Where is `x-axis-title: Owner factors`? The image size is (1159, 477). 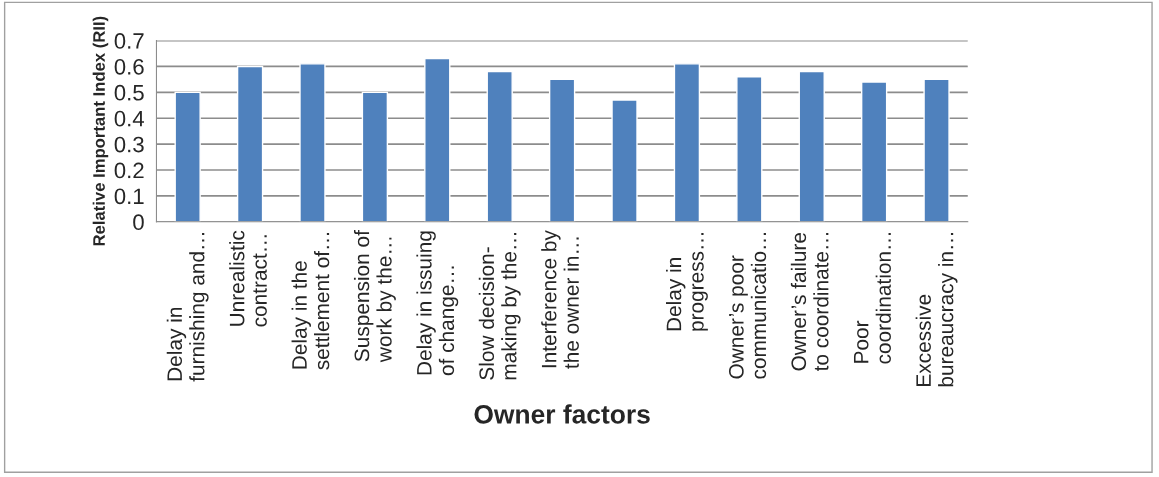 x-axis-title: Owner factors is located at coordinates (562, 414).